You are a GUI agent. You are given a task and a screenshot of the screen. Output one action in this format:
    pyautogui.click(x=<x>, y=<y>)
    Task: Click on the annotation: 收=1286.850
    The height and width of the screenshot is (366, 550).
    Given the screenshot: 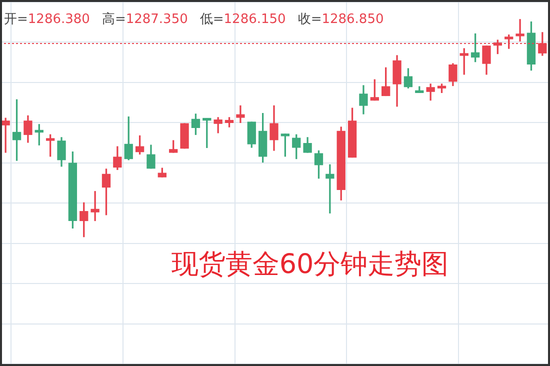 What is the action you would take?
    pyautogui.click(x=341, y=19)
    